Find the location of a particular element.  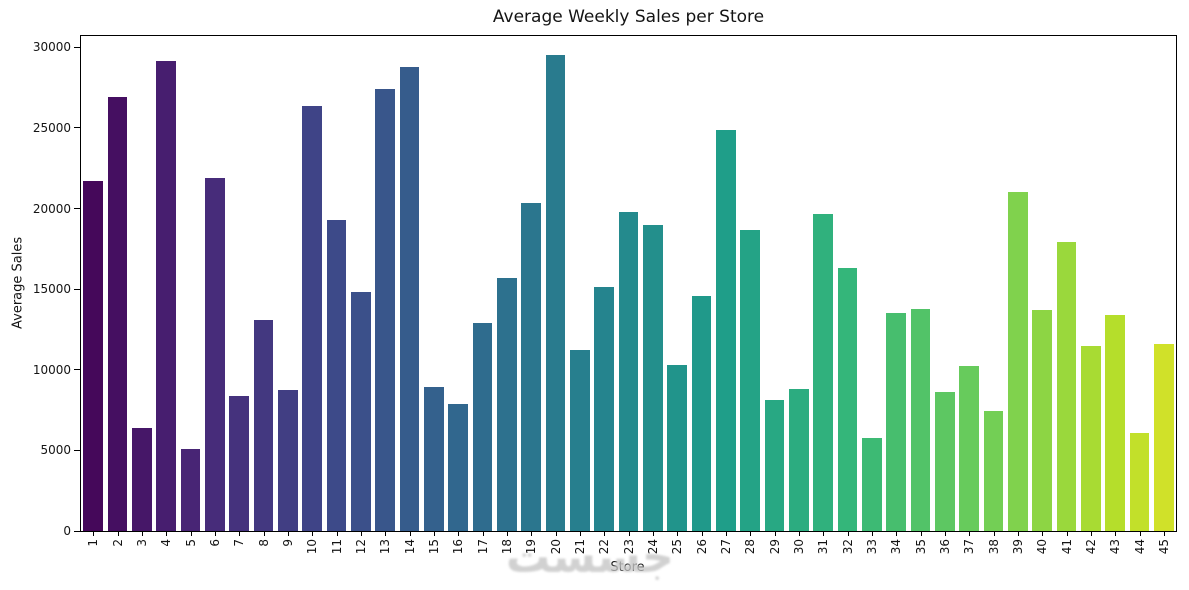

x-tick-label: 45 is located at coordinates (1163, 547).